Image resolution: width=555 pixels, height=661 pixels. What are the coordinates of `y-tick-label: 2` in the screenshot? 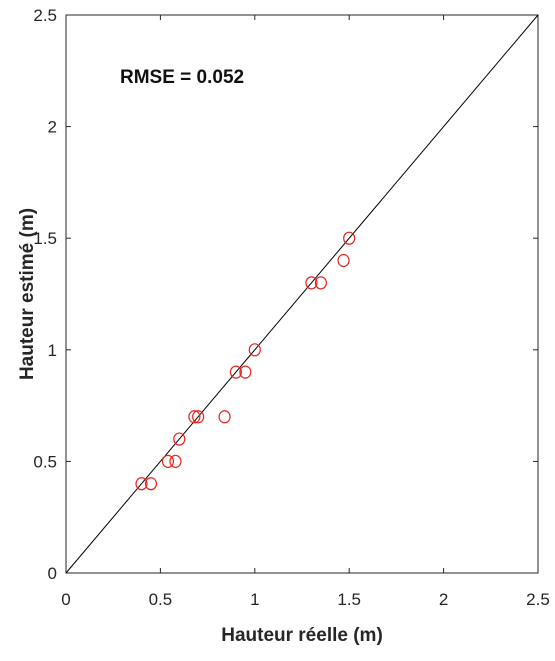 It's located at (52, 127).